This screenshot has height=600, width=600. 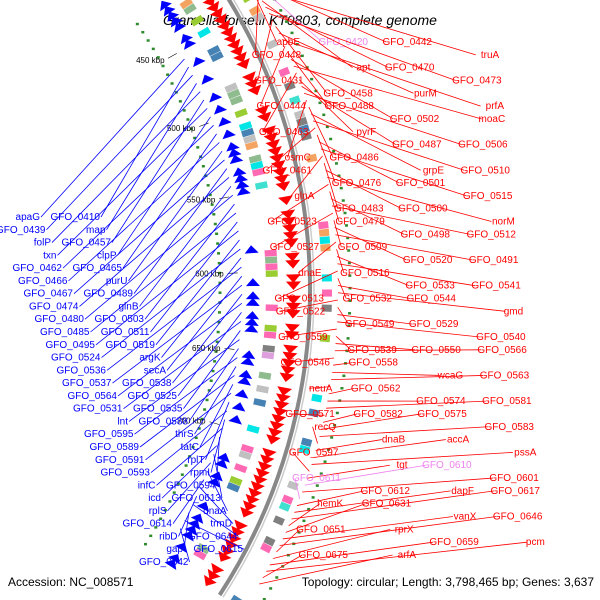 I want to click on forward-gene-label: GFO_0483, so click(x=359, y=209).